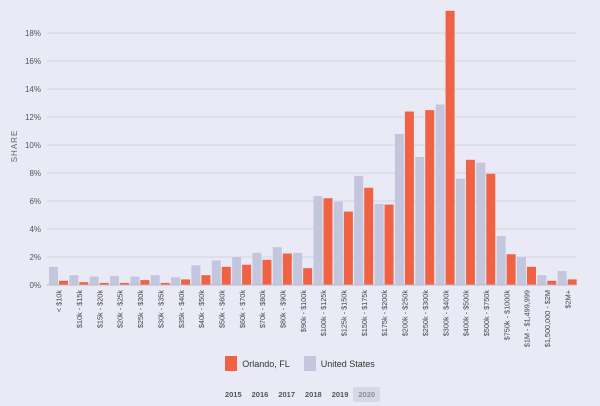  What do you see at coordinates (323, 313) in the screenshot?
I see `x-tick-label: $100k - $125k` at bounding box center [323, 313].